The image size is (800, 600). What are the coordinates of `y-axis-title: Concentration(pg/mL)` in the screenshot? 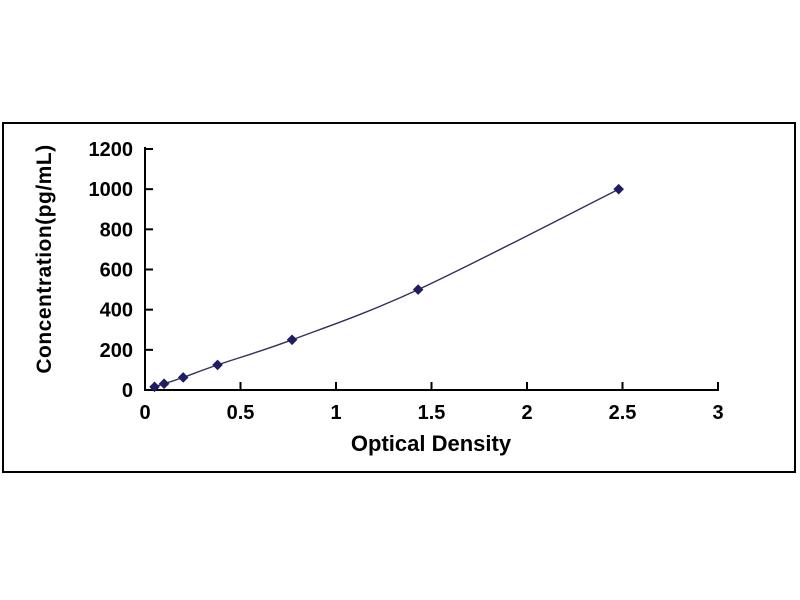 It's located at (44, 258).